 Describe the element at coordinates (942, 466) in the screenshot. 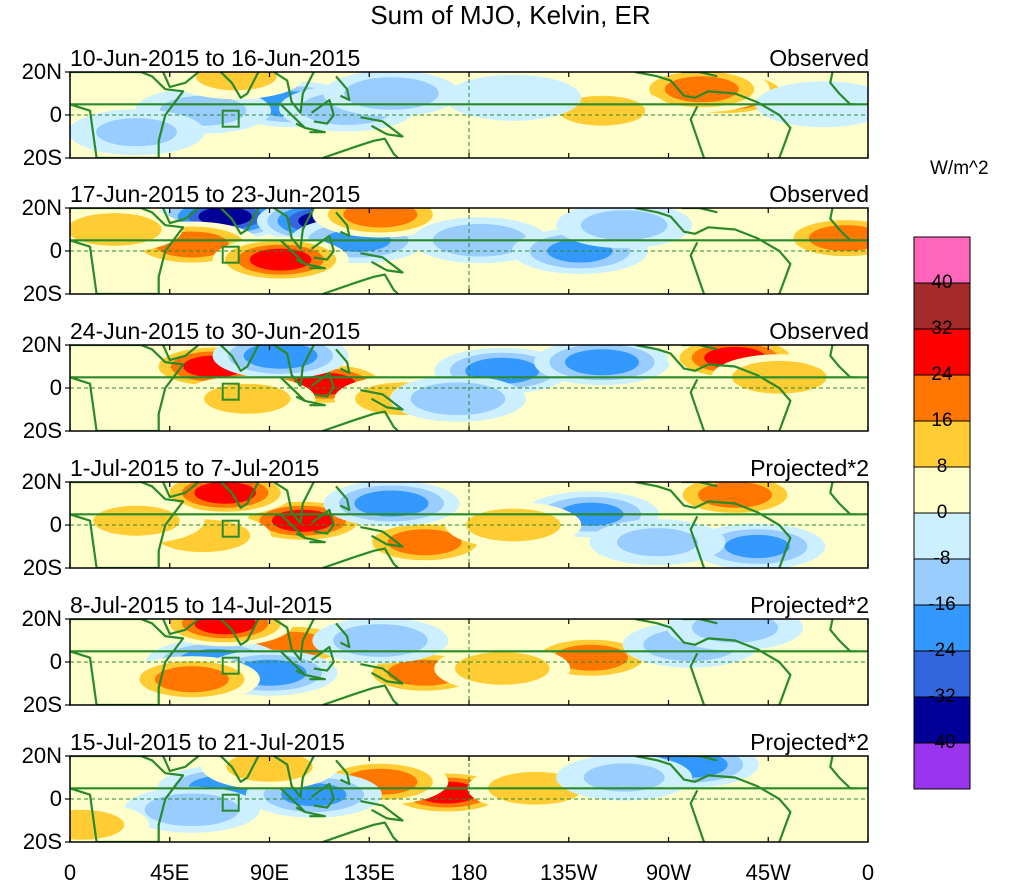

I see `colorbar-label: 8` at that location.